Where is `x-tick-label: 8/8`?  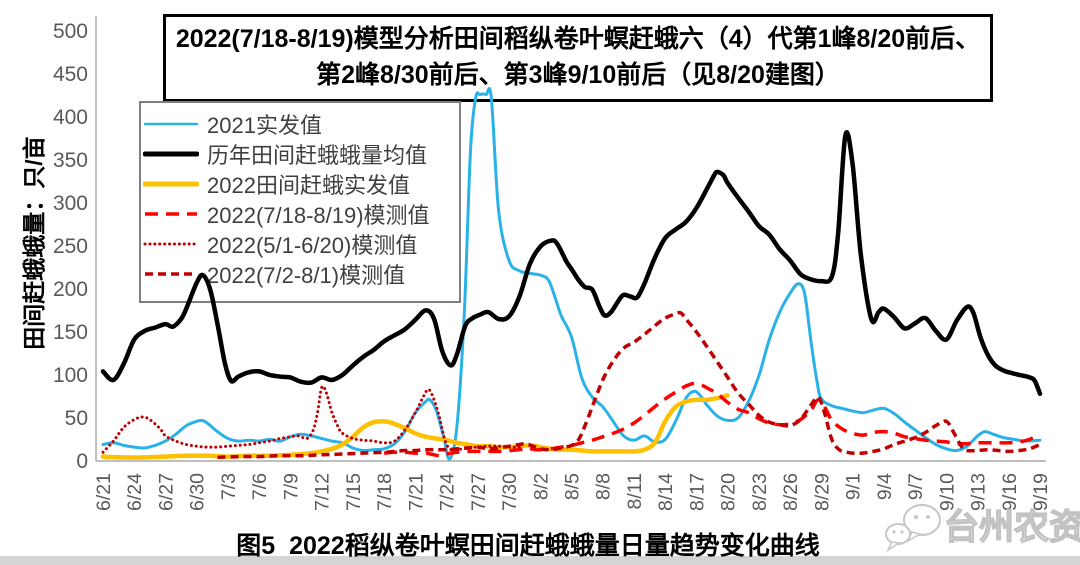 x-tick-label: 8/8 is located at coordinates (604, 486).